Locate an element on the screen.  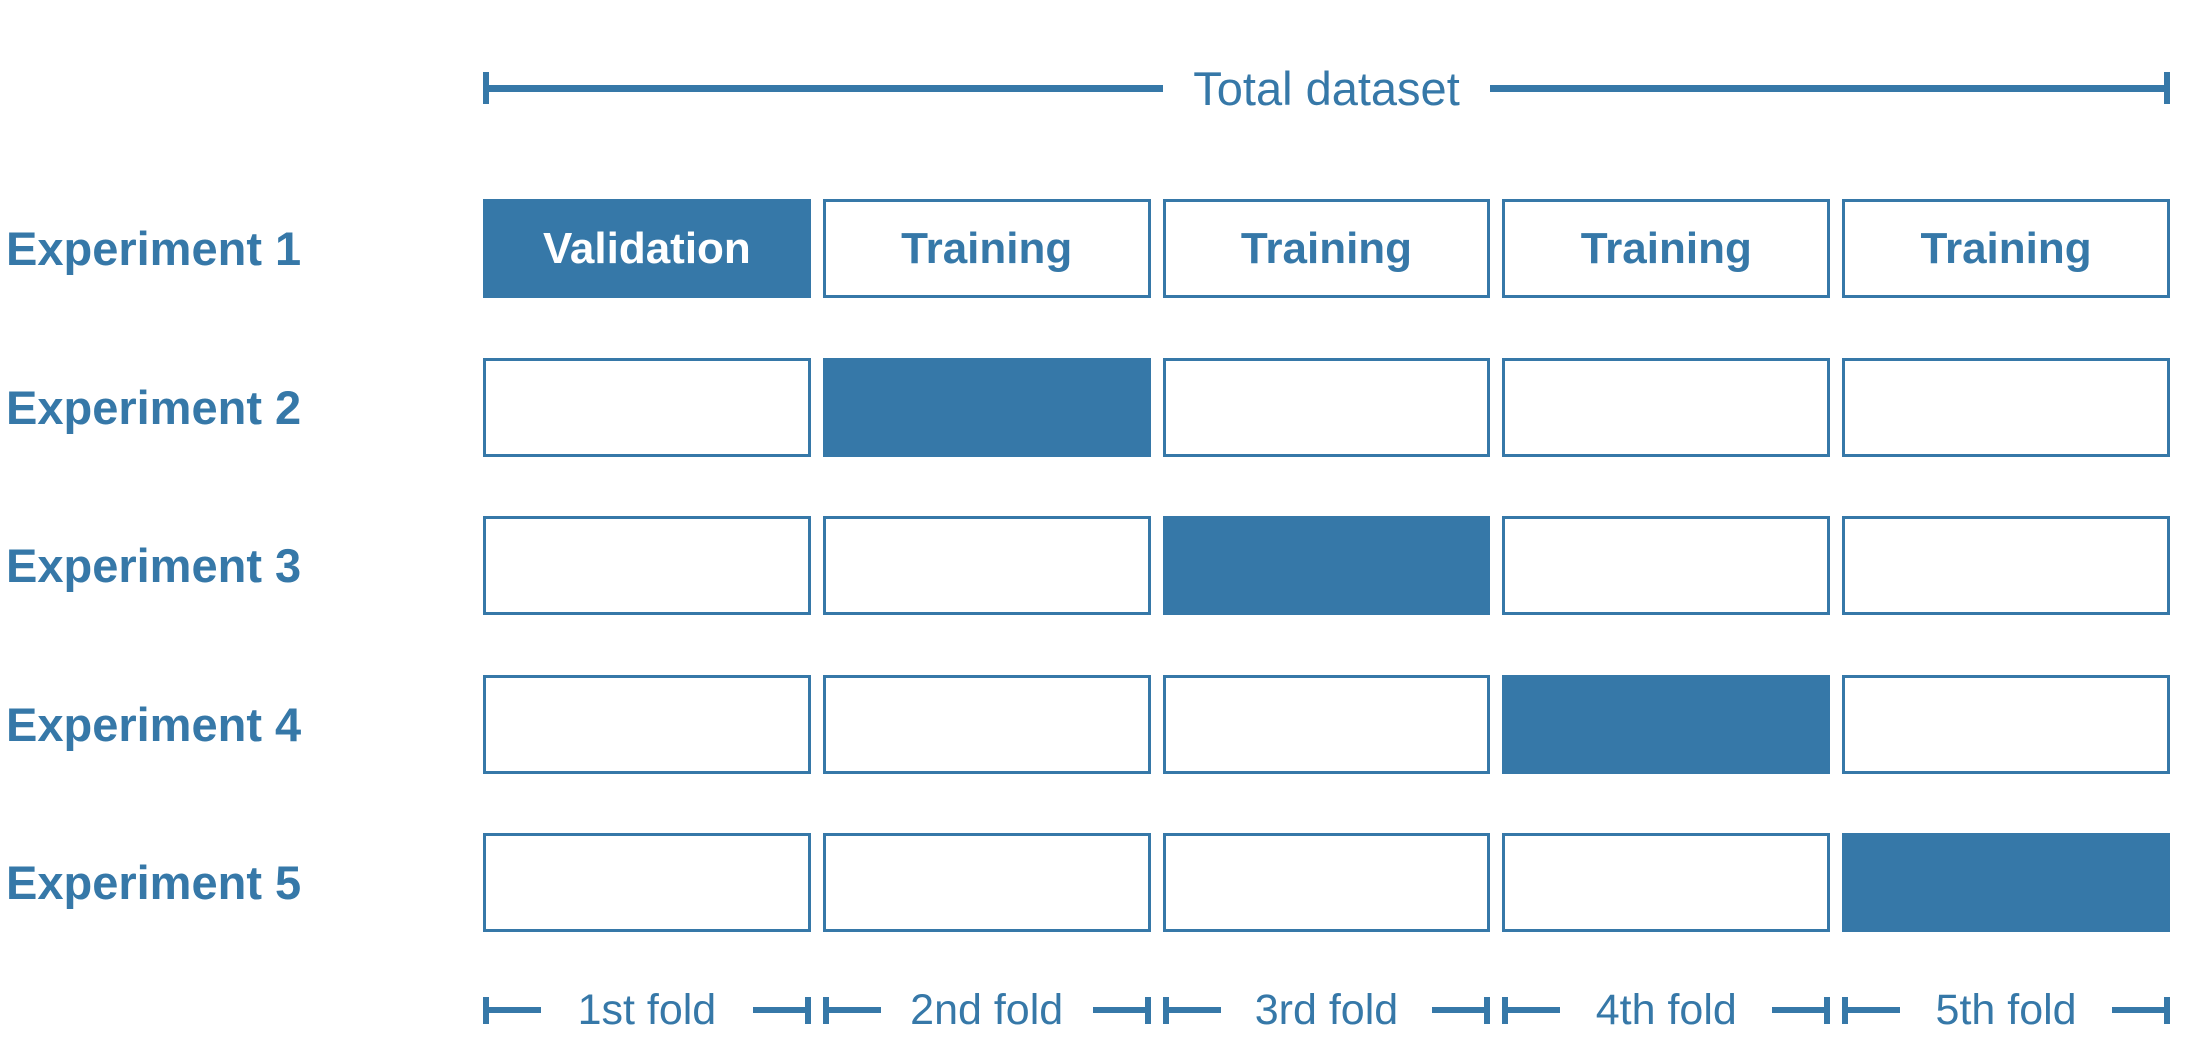
experiment-row: Experiment 5 is located at coordinates (1098, 882).